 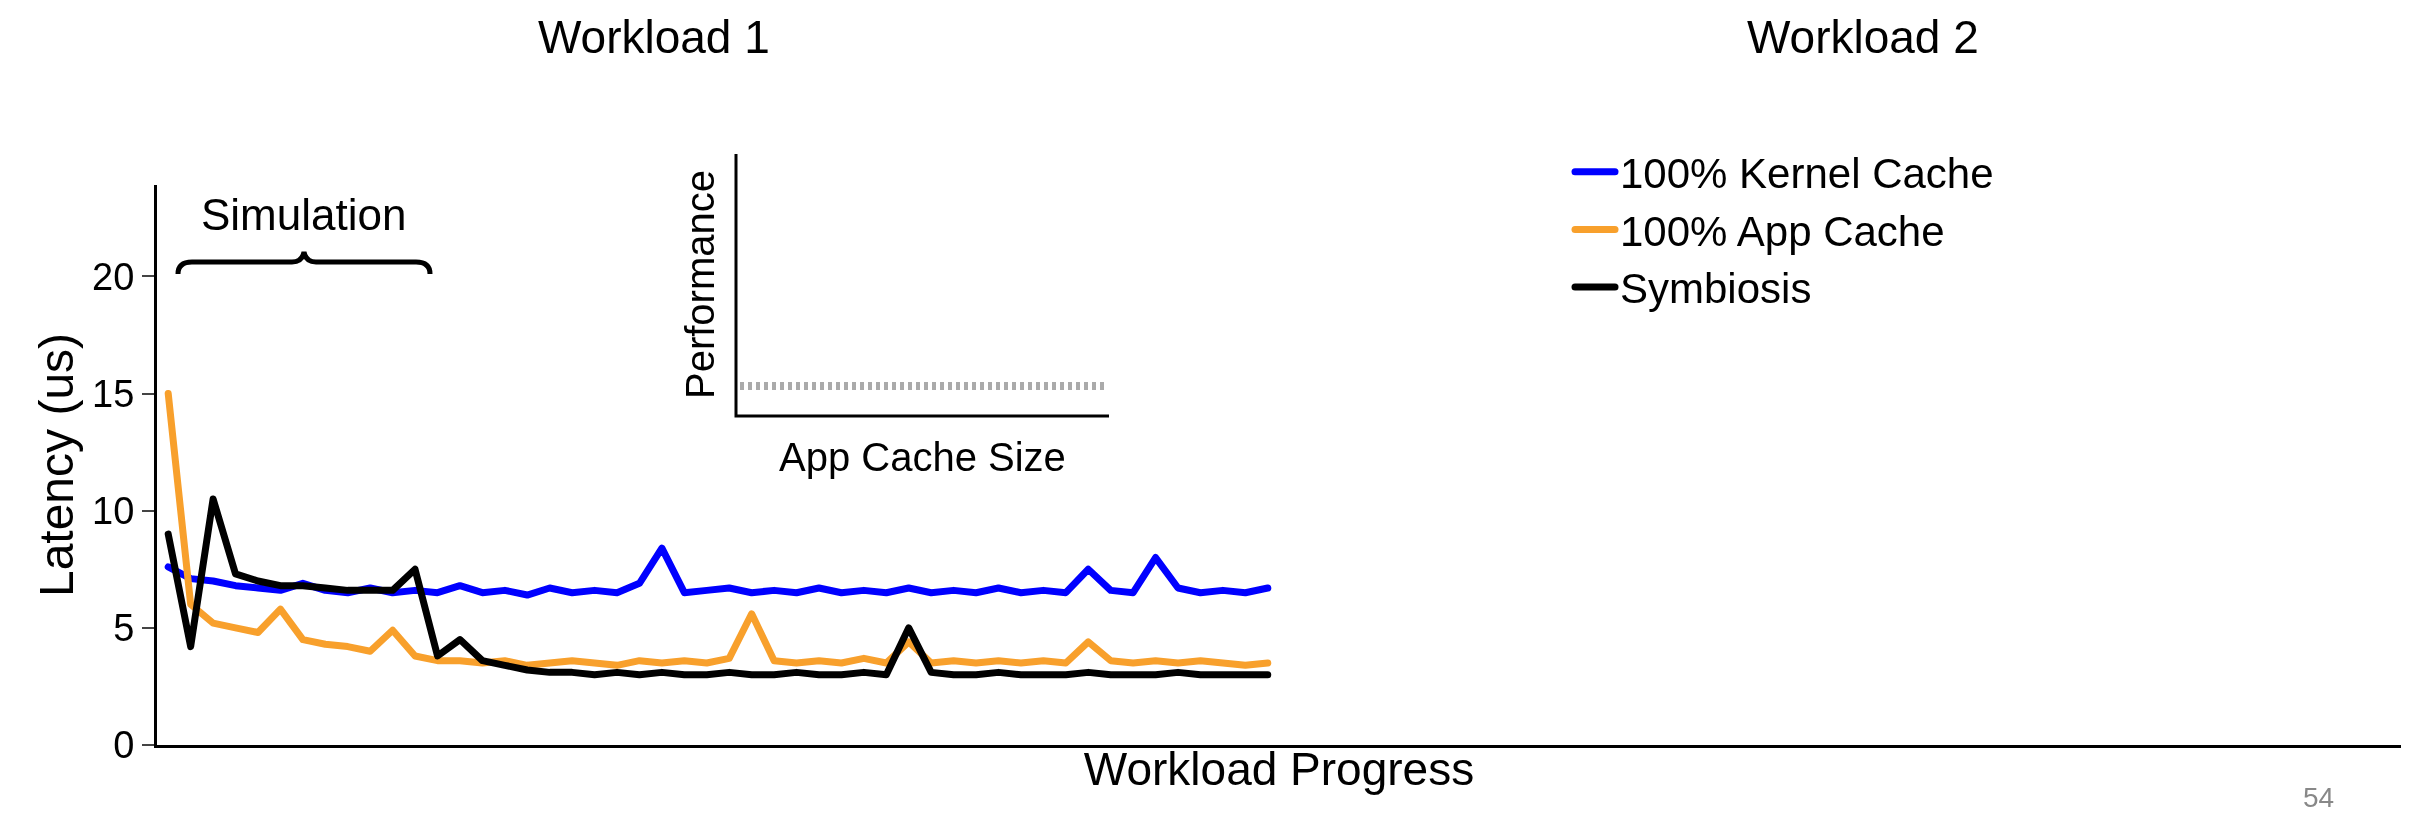 What do you see at coordinates (124, 628) in the screenshot?
I see `y-tick-label: 5` at bounding box center [124, 628].